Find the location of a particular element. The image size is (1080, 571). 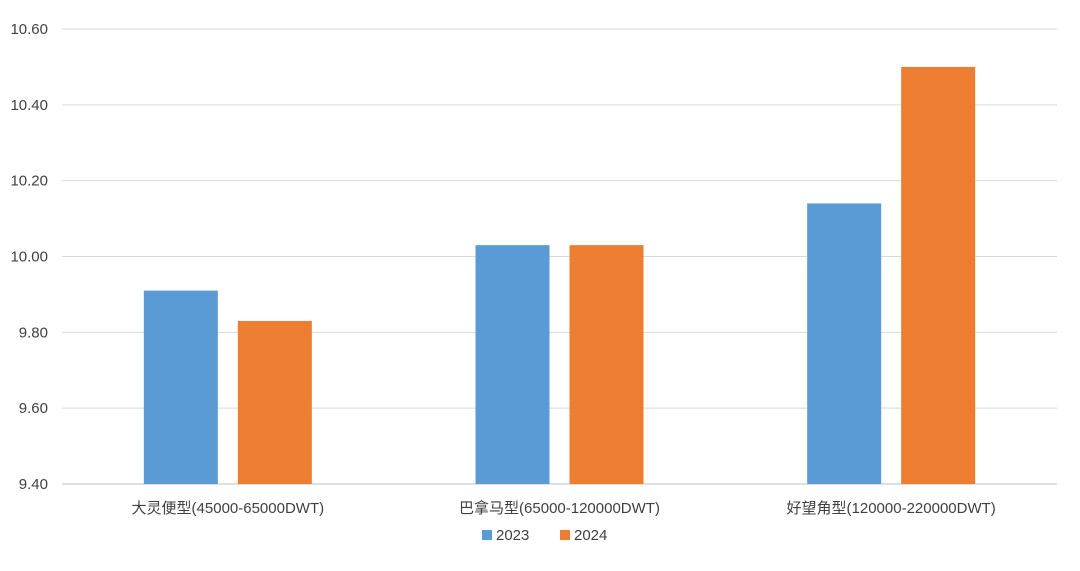

y-tick-label: 10.60 is located at coordinates (29, 29).